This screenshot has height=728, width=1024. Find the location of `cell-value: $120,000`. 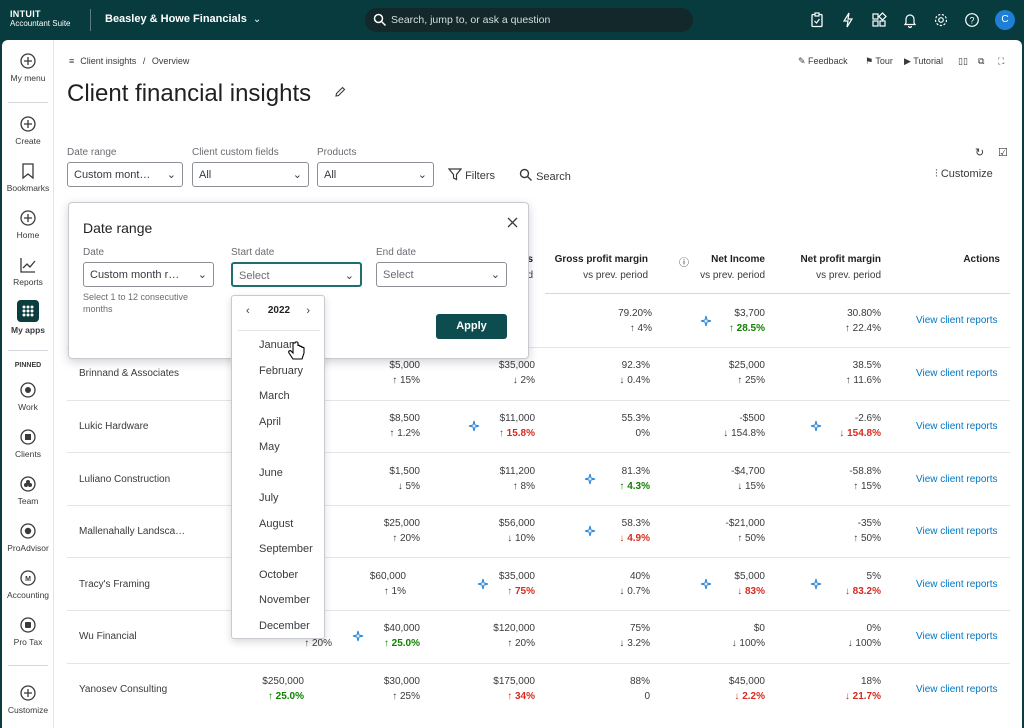

cell-value: $120,000 is located at coordinates (514, 628).